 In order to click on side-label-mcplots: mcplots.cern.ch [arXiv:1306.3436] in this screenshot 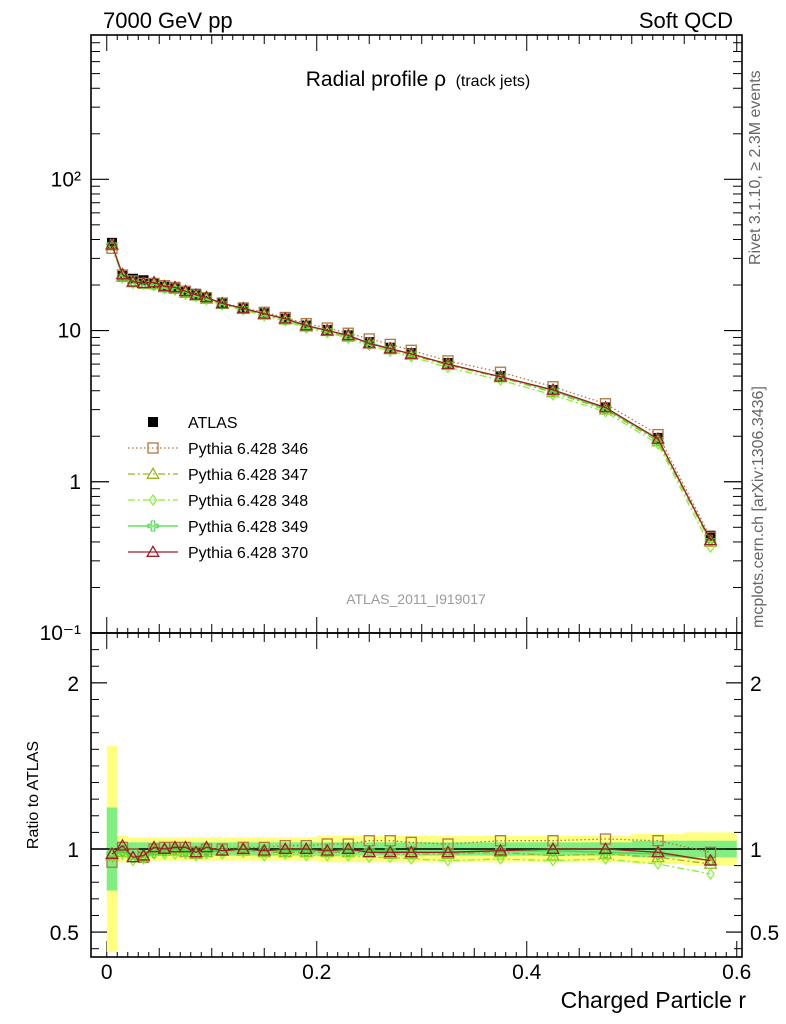, I will do `click(758, 507)`.